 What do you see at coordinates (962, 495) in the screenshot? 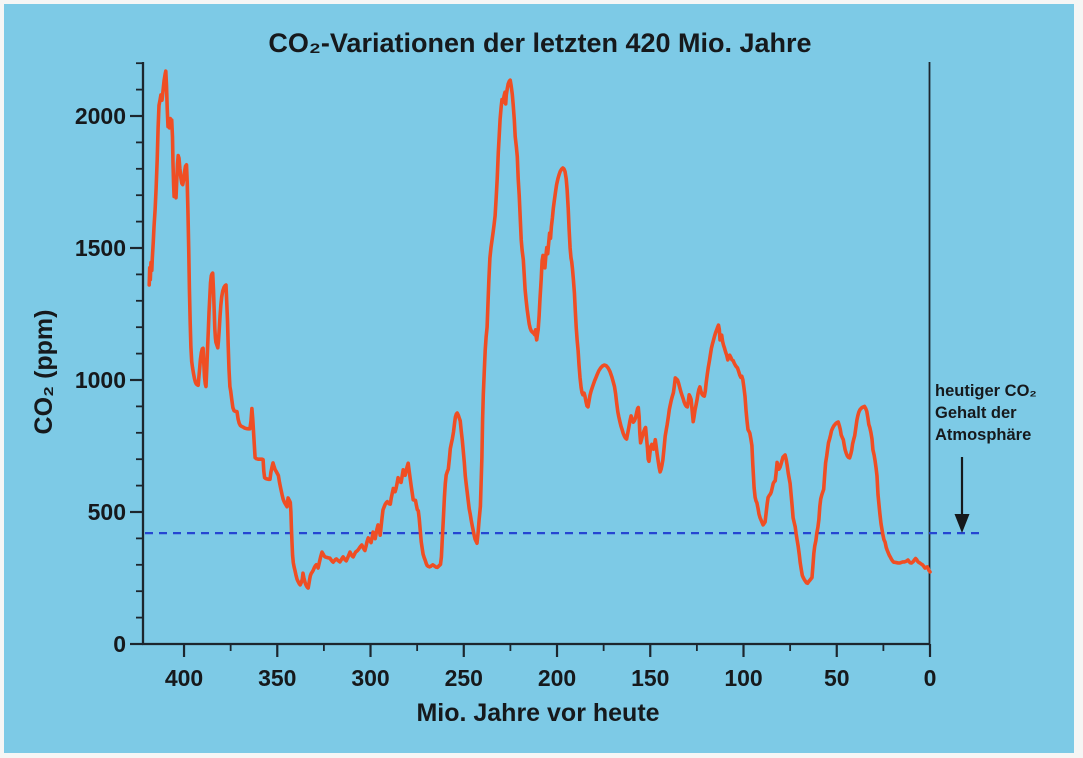
I see `down-arrow-icon` at bounding box center [962, 495].